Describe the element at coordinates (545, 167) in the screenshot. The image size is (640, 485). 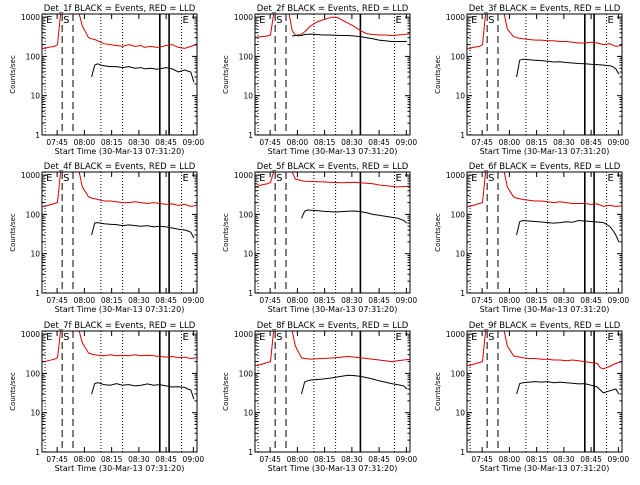
I see `chart-title: Det_6f BLACK = Events, RED = LLD` at that location.